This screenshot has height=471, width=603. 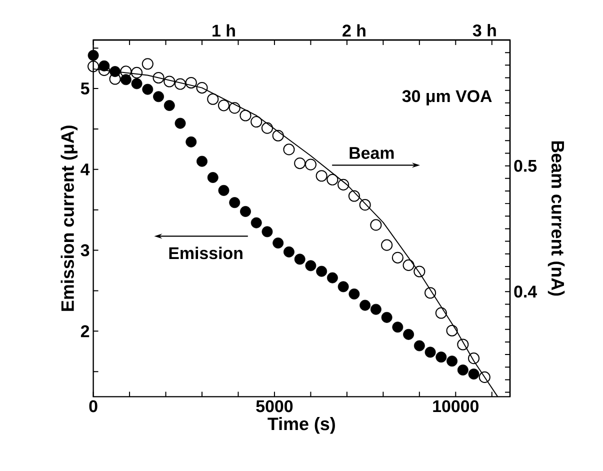 I want to click on x-tick-label: 5000, so click(x=274, y=406).